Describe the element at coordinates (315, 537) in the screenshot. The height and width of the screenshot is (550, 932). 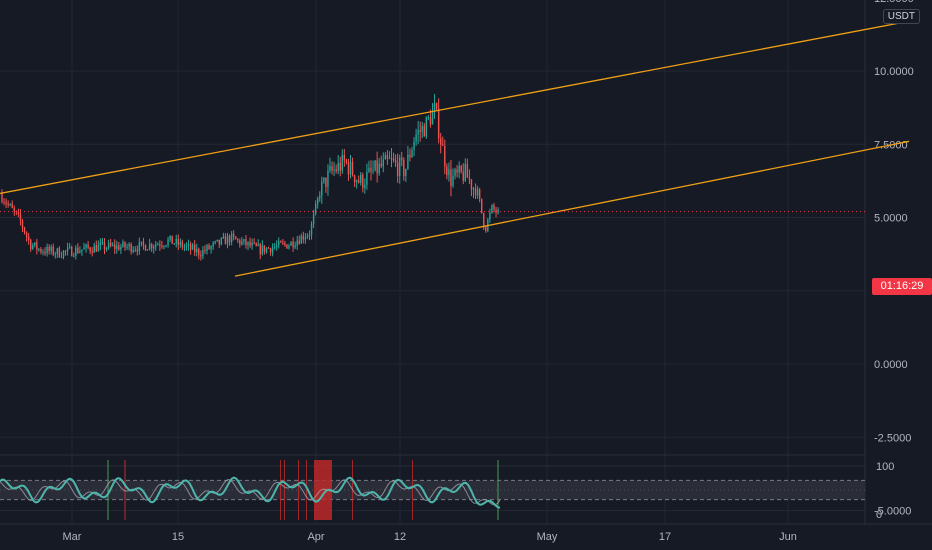
I see `time-tick-label: Apr` at that location.